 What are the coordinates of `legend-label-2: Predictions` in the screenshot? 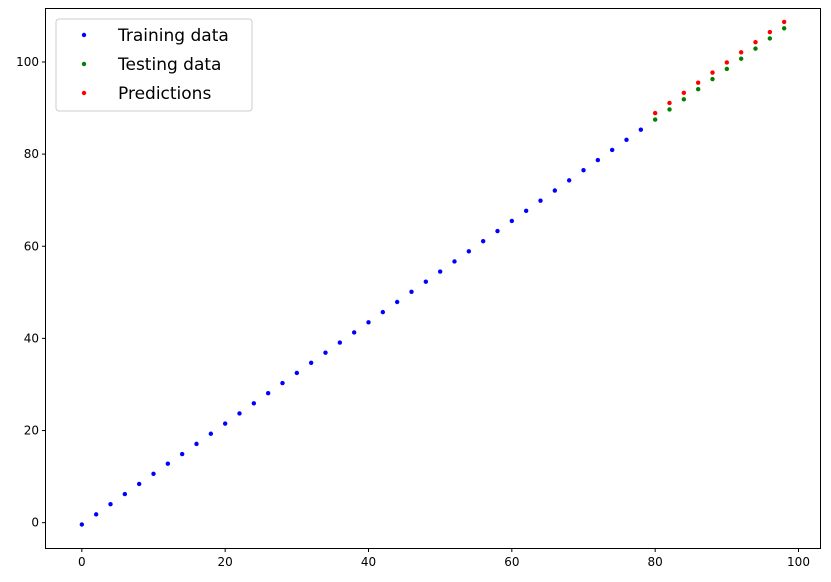 It's located at (164, 94).